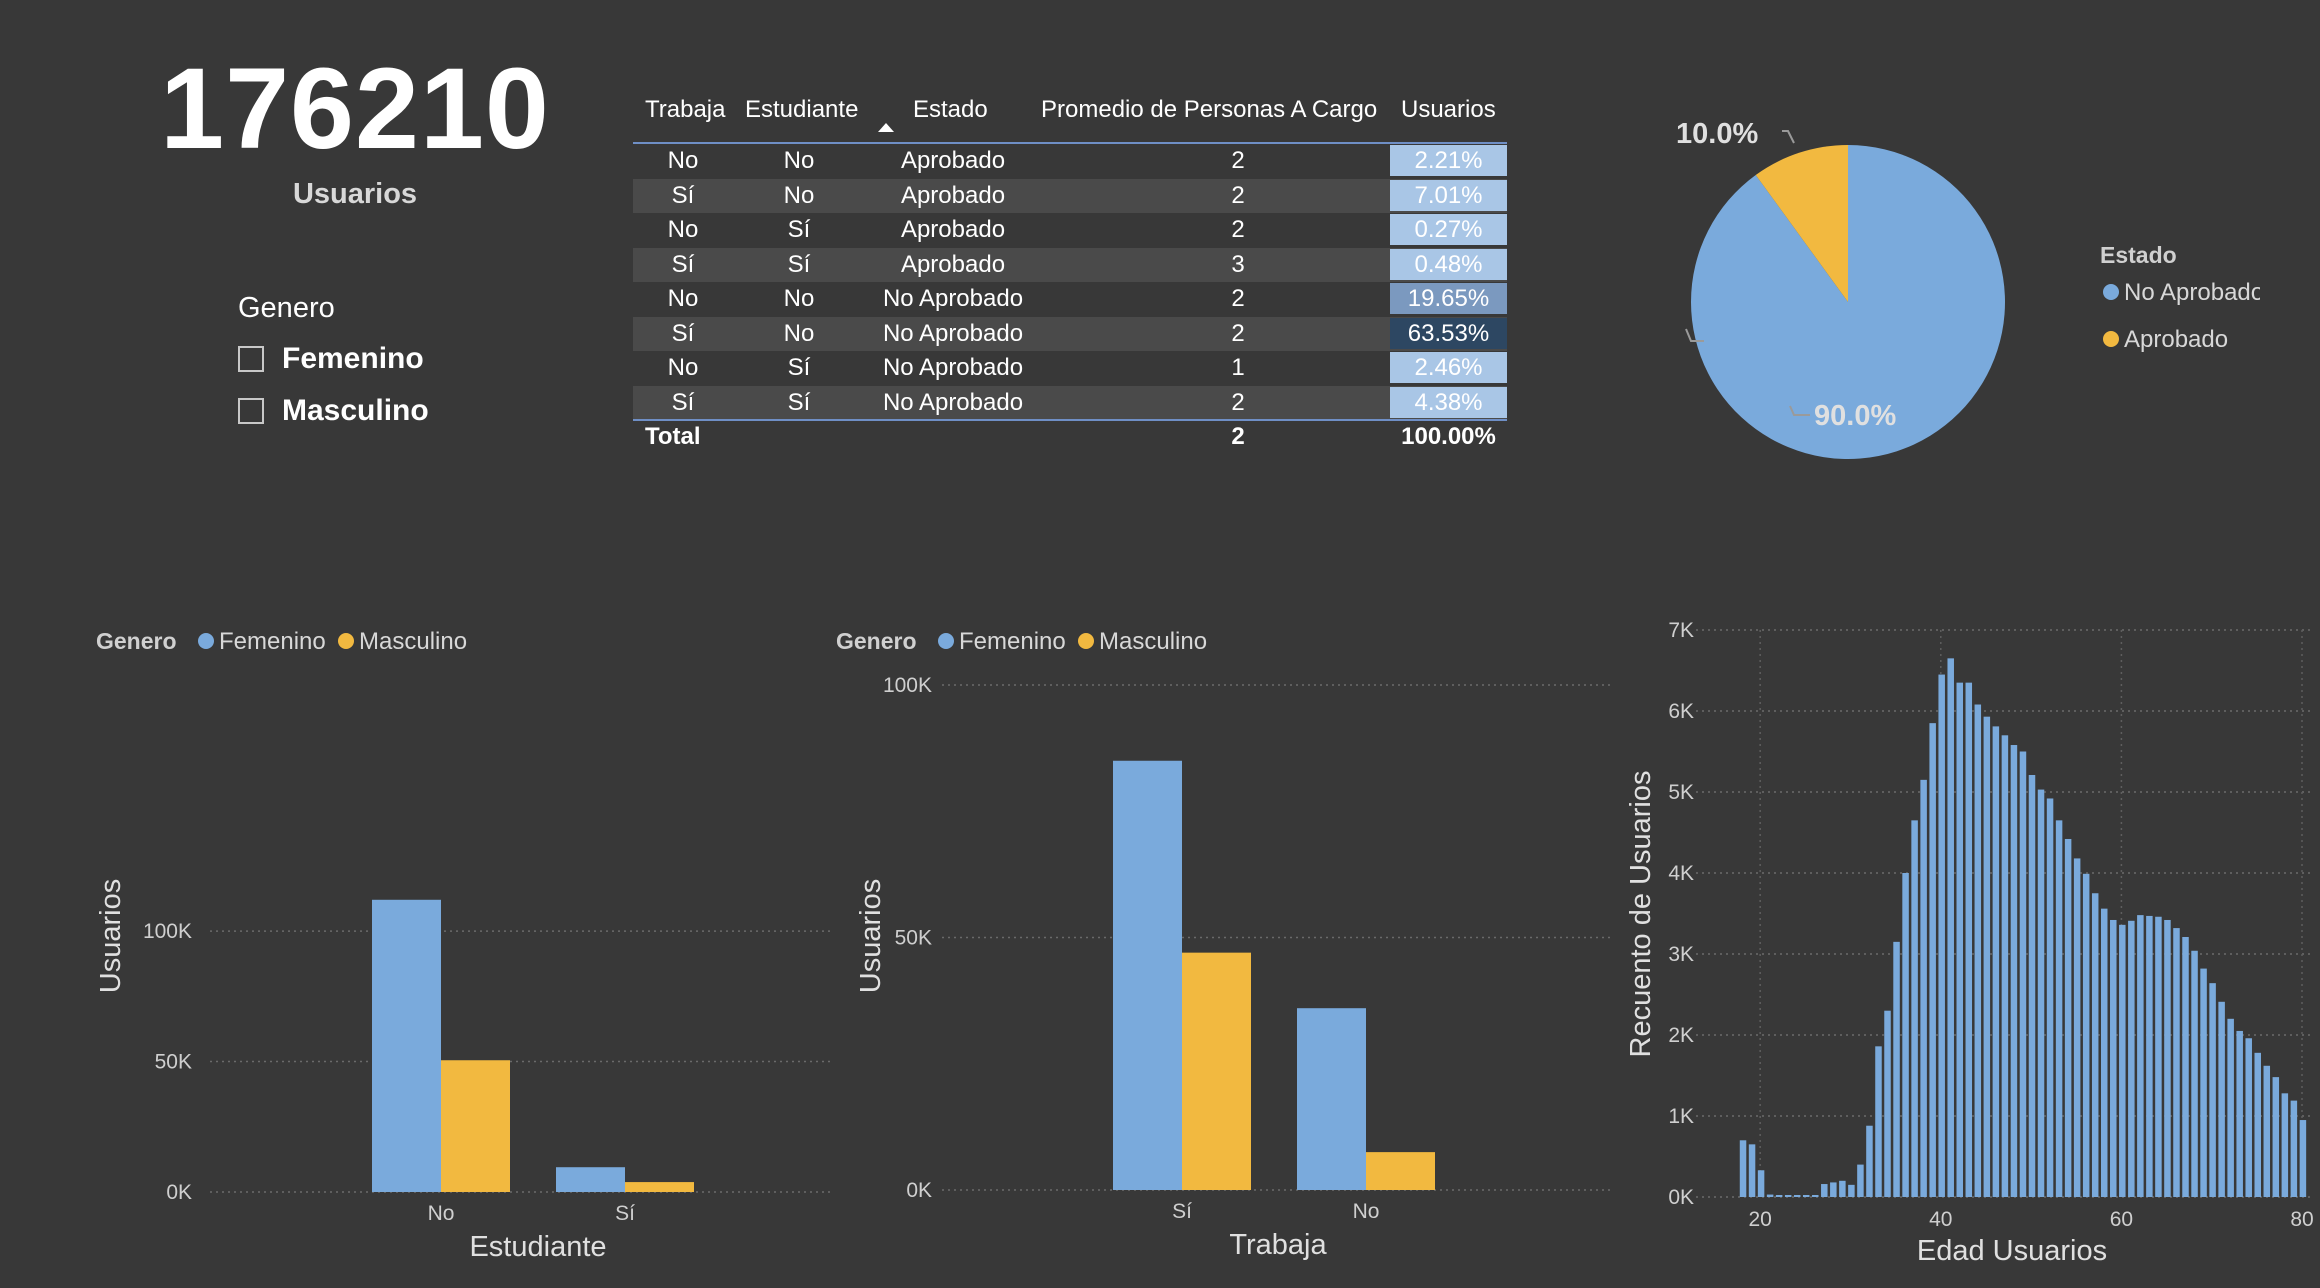  Describe the element at coordinates (1070, 161) in the screenshot. I see `table-row: No No Aprobado 2 2.21%` at that location.